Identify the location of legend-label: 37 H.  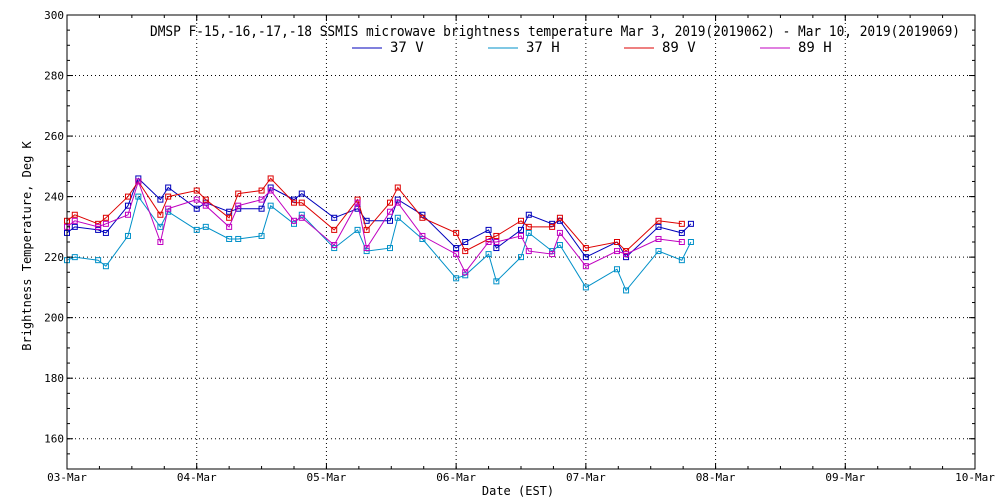
(543, 48).